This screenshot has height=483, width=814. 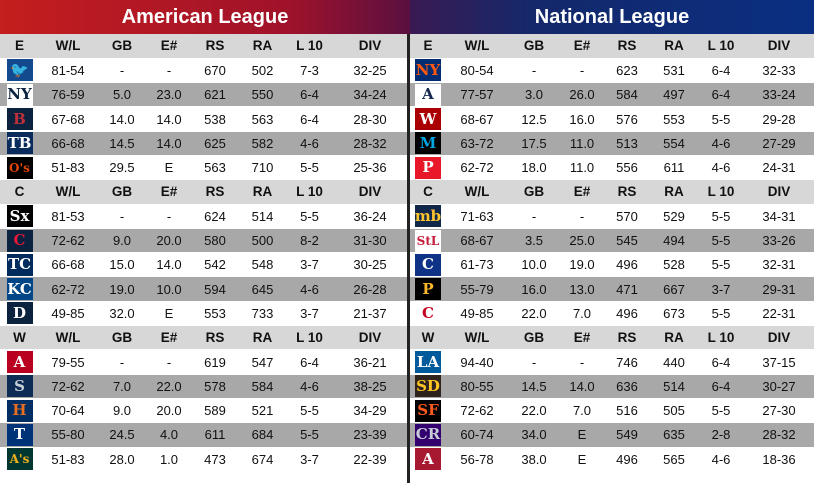 What do you see at coordinates (370, 386) in the screenshot?
I see `stat-cell: 38-25` at bounding box center [370, 386].